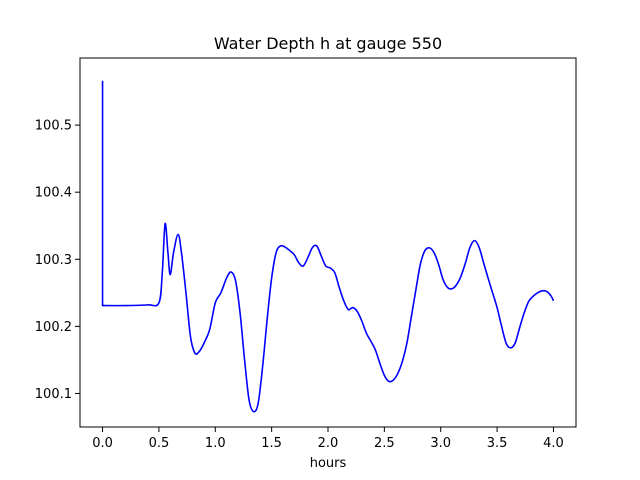 Image resolution: width=640 pixels, height=480 pixels. Describe the element at coordinates (553, 443) in the screenshot. I see `x-tick-label: 4.0` at that location.